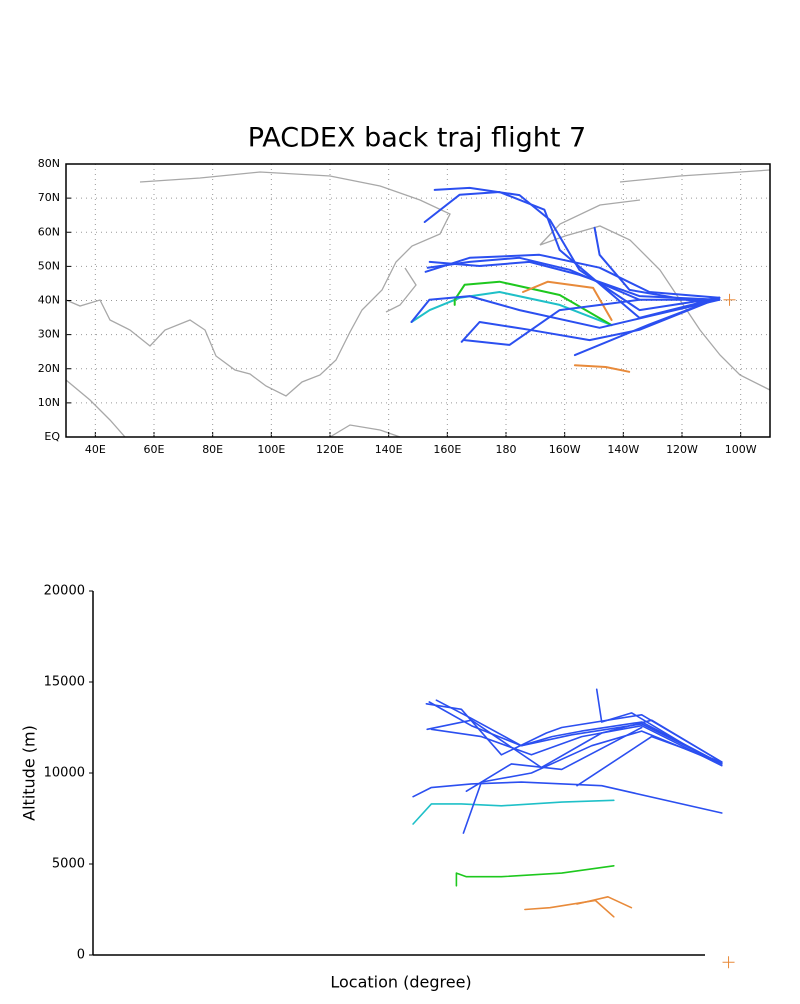  I want to click on x-tick-label: 80E, so click(212, 449).